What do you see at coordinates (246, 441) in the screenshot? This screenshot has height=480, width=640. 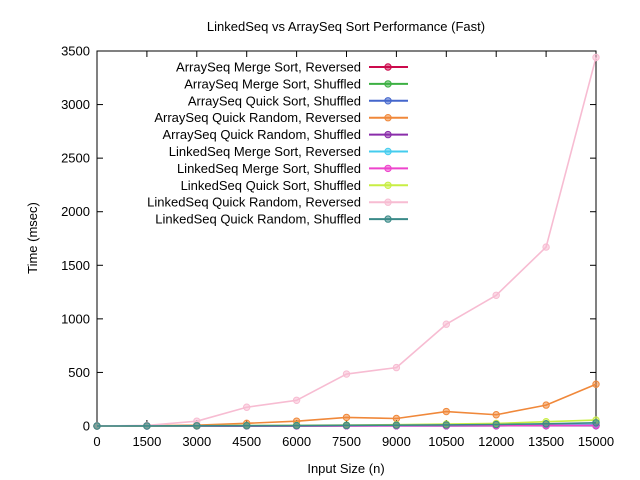 I see `x-tick-label: 4500` at bounding box center [246, 441].